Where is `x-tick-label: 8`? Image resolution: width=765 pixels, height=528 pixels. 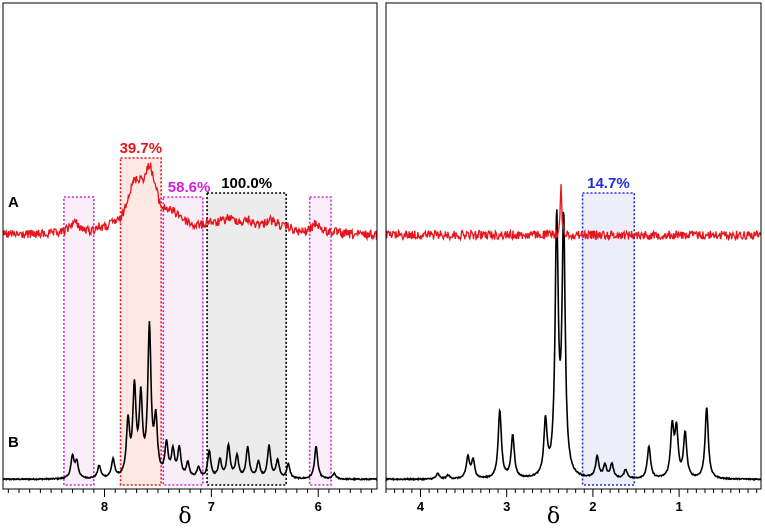 x-tick-label: 8 is located at coordinates (104, 506).